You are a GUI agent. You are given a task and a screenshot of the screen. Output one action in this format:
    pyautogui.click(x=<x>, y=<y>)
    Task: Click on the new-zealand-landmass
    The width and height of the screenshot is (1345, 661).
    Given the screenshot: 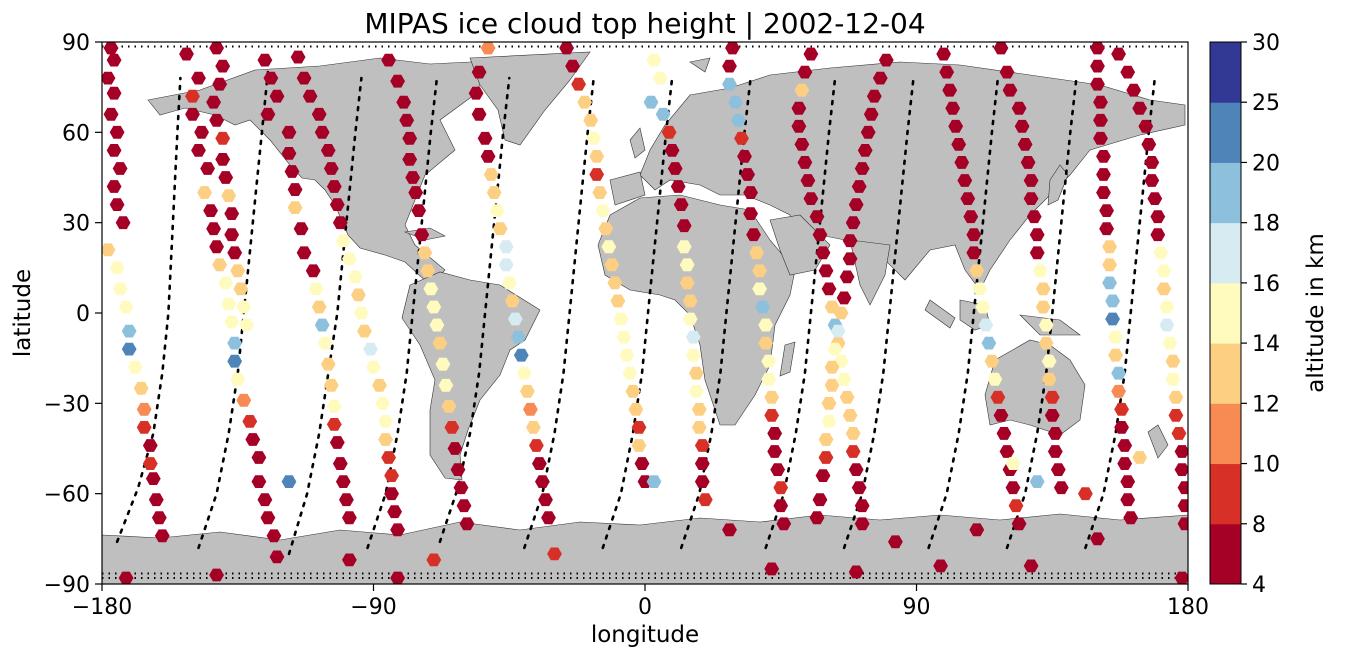 What is the action you would take?
    pyautogui.click(x=1158, y=441)
    